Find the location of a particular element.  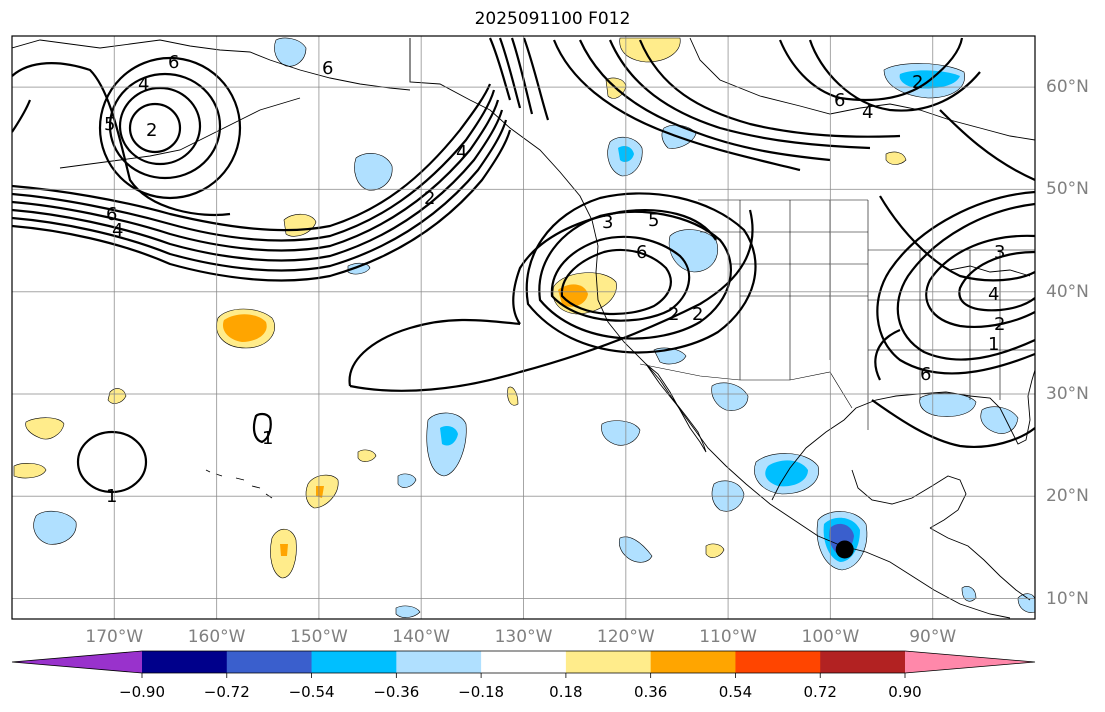

colorbar is located at coordinates (523, 664).